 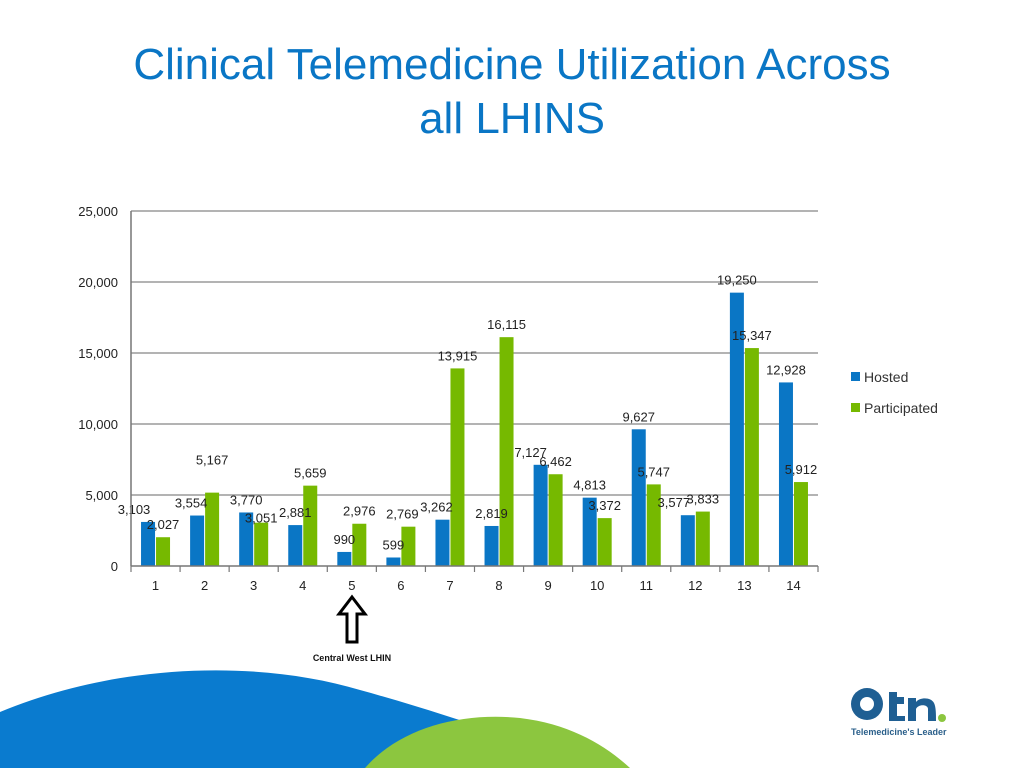 I want to click on x-tick-label: 8, so click(x=498, y=585).